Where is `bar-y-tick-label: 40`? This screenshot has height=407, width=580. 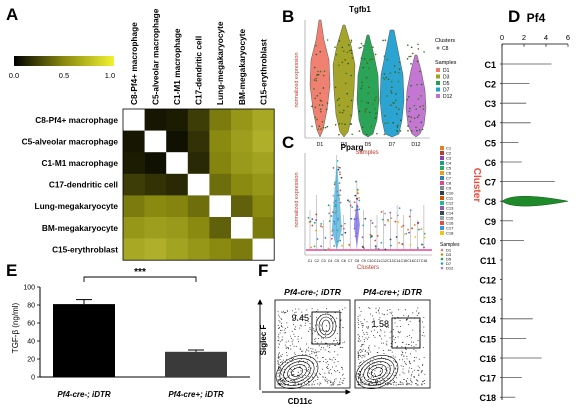 bar-y-tick-label: 40 is located at coordinates (31, 342).